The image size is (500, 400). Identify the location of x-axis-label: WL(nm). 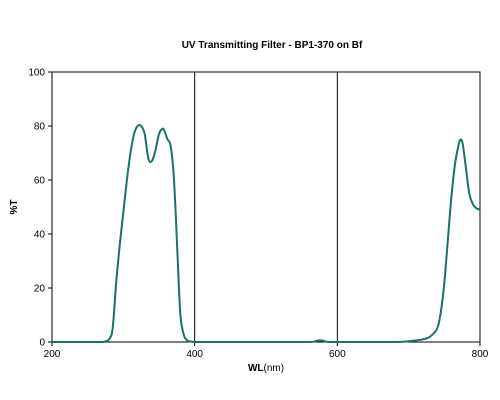
(266, 368).